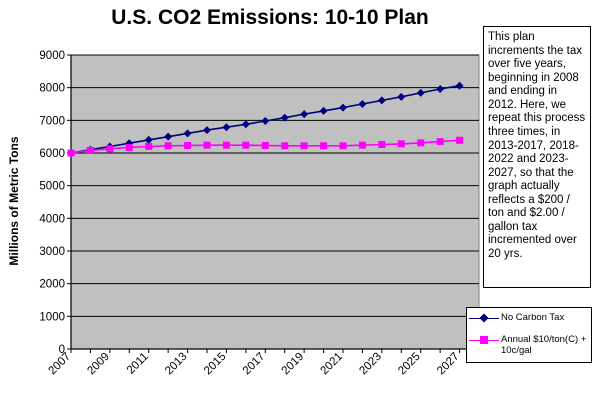 The height and width of the screenshot is (407, 600). Describe the element at coordinates (332, 364) in the screenshot. I see `x-tick-label: 2021` at that location.